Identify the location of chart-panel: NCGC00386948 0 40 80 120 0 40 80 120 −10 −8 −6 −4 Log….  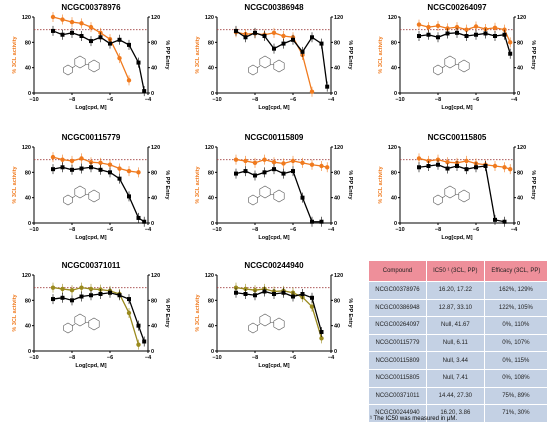
(274, 57).